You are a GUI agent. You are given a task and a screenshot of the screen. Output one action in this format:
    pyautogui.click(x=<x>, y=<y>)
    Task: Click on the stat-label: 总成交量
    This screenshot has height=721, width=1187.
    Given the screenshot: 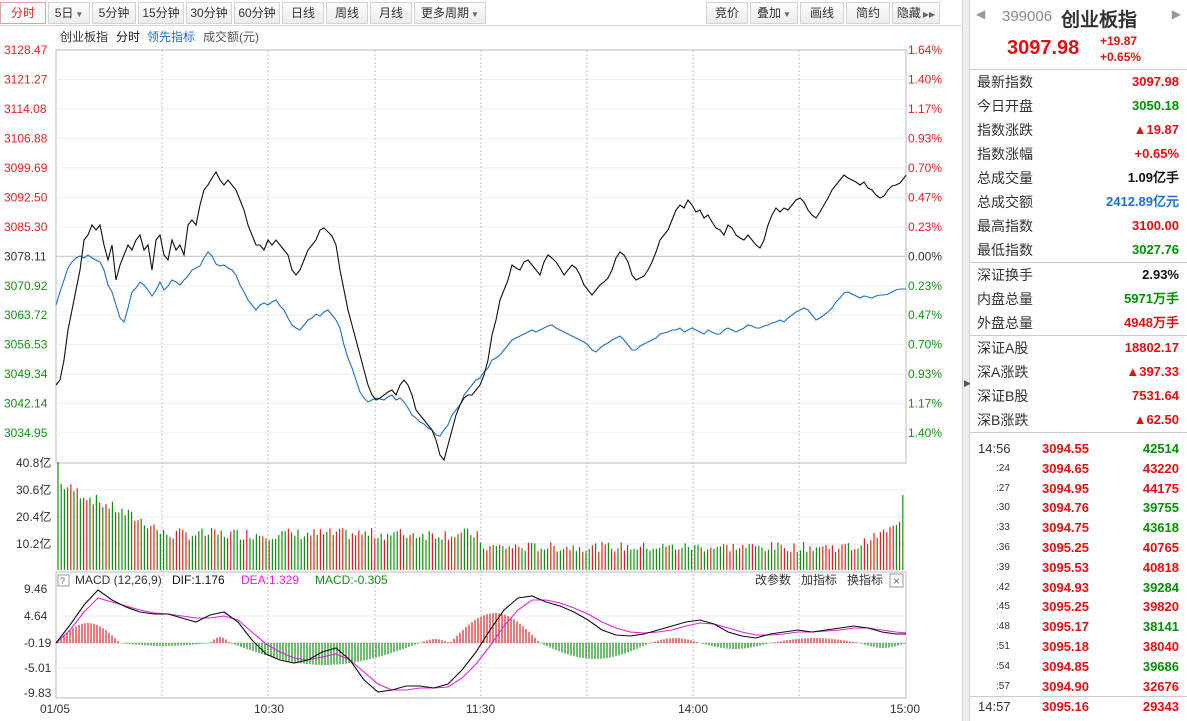 What is the action you would take?
    pyautogui.click(x=1005, y=178)
    